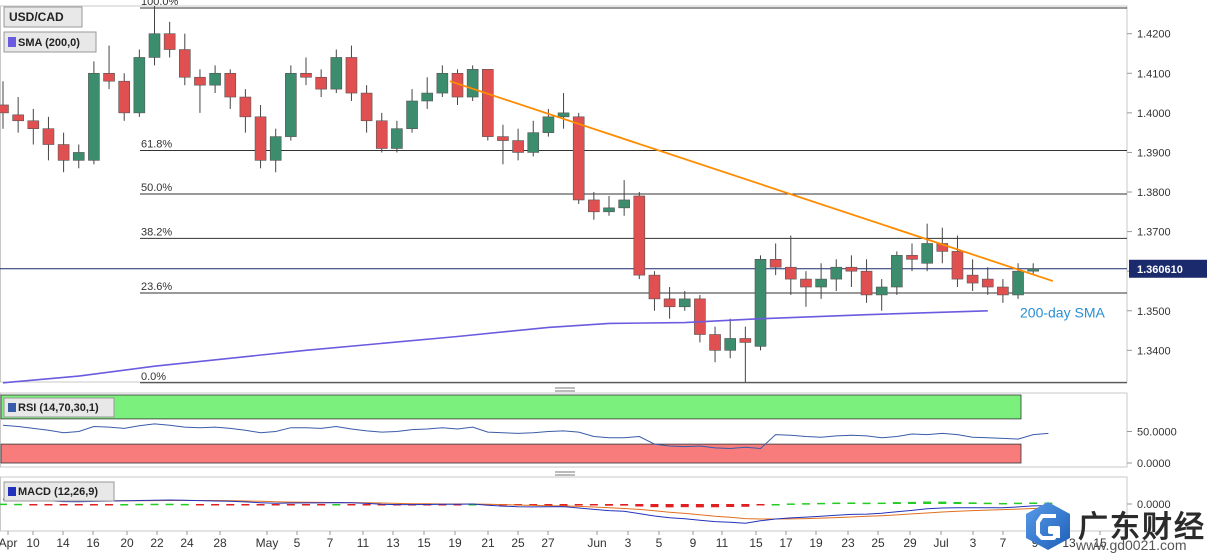 This screenshot has height=555, width=1207. I want to click on fib-label: 50.0%, so click(156, 188).